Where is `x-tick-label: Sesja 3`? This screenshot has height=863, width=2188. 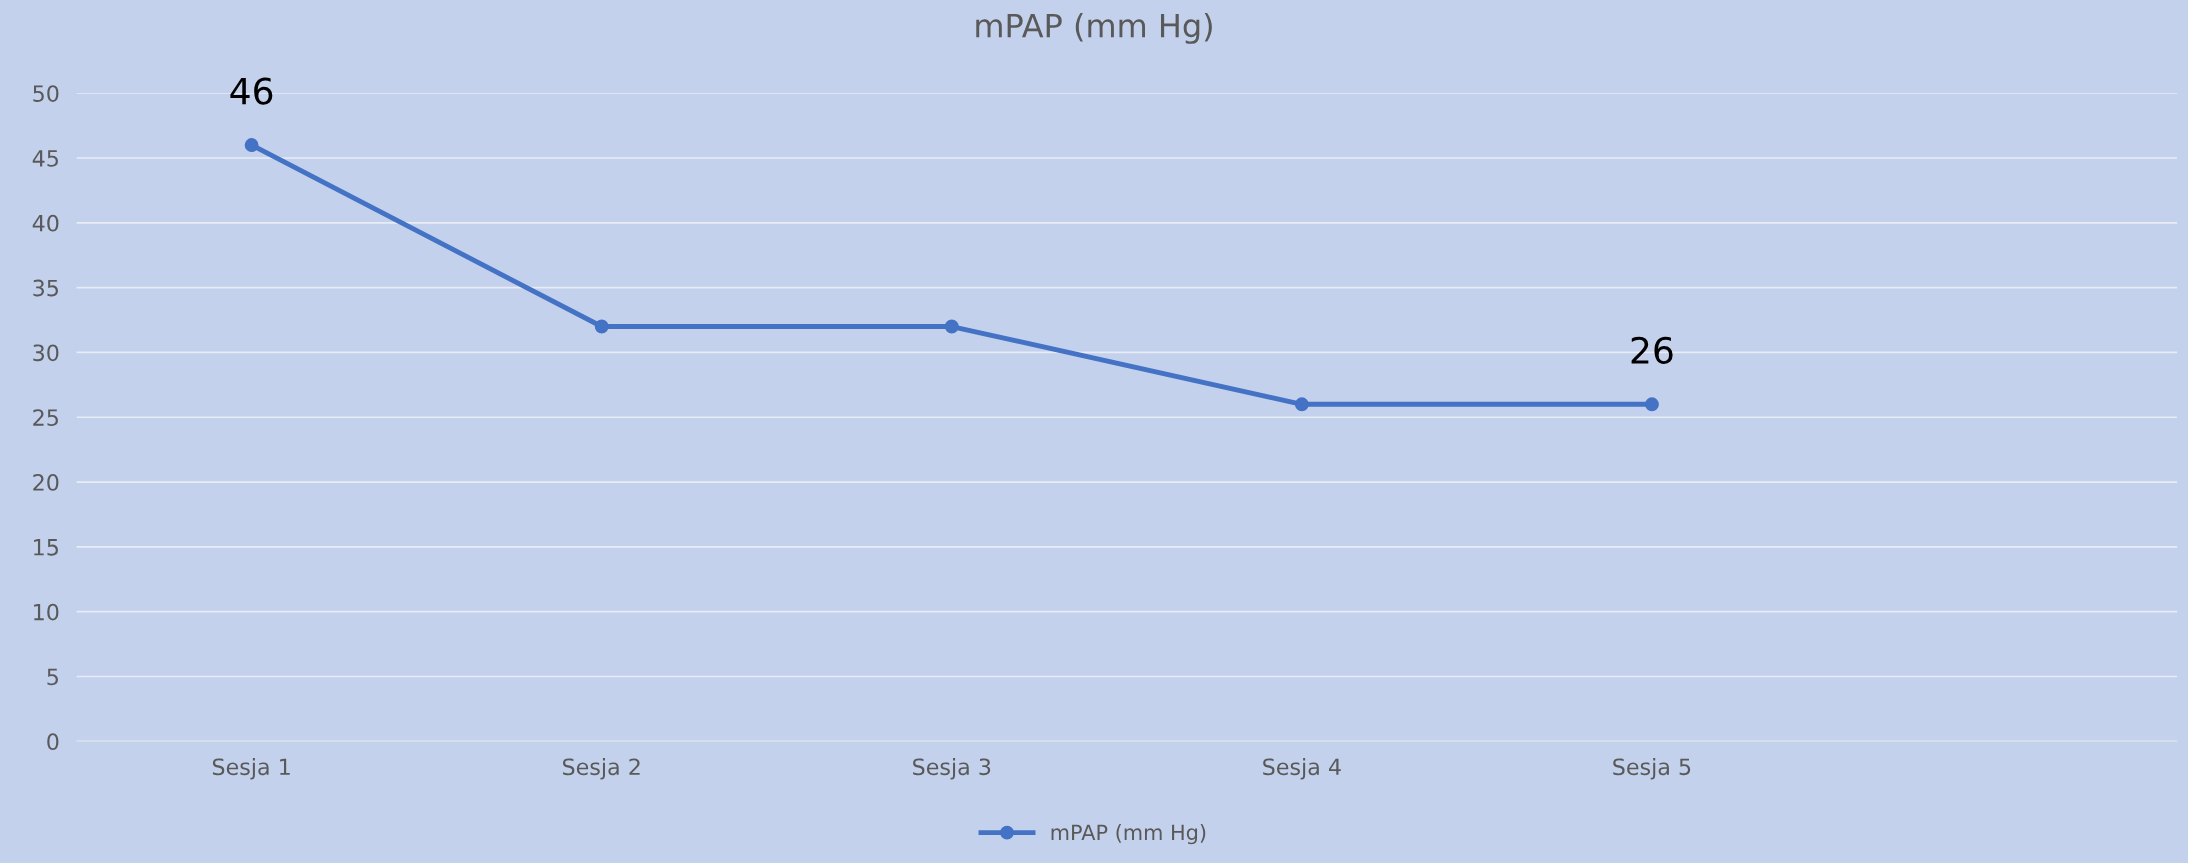 x-tick-label: Sesja 3 is located at coordinates (952, 768).